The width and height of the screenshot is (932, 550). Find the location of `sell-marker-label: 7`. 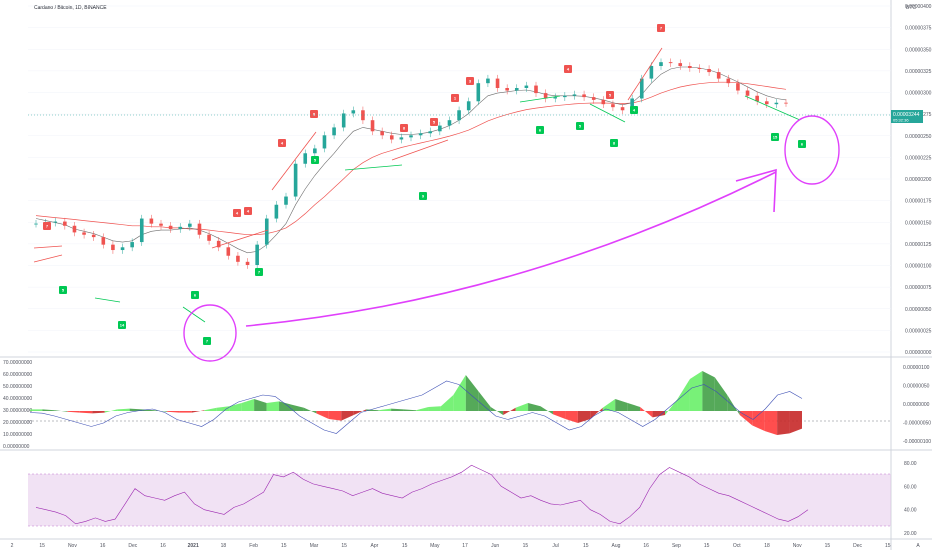

sell-marker-label: 7 is located at coordinates (47, 226).